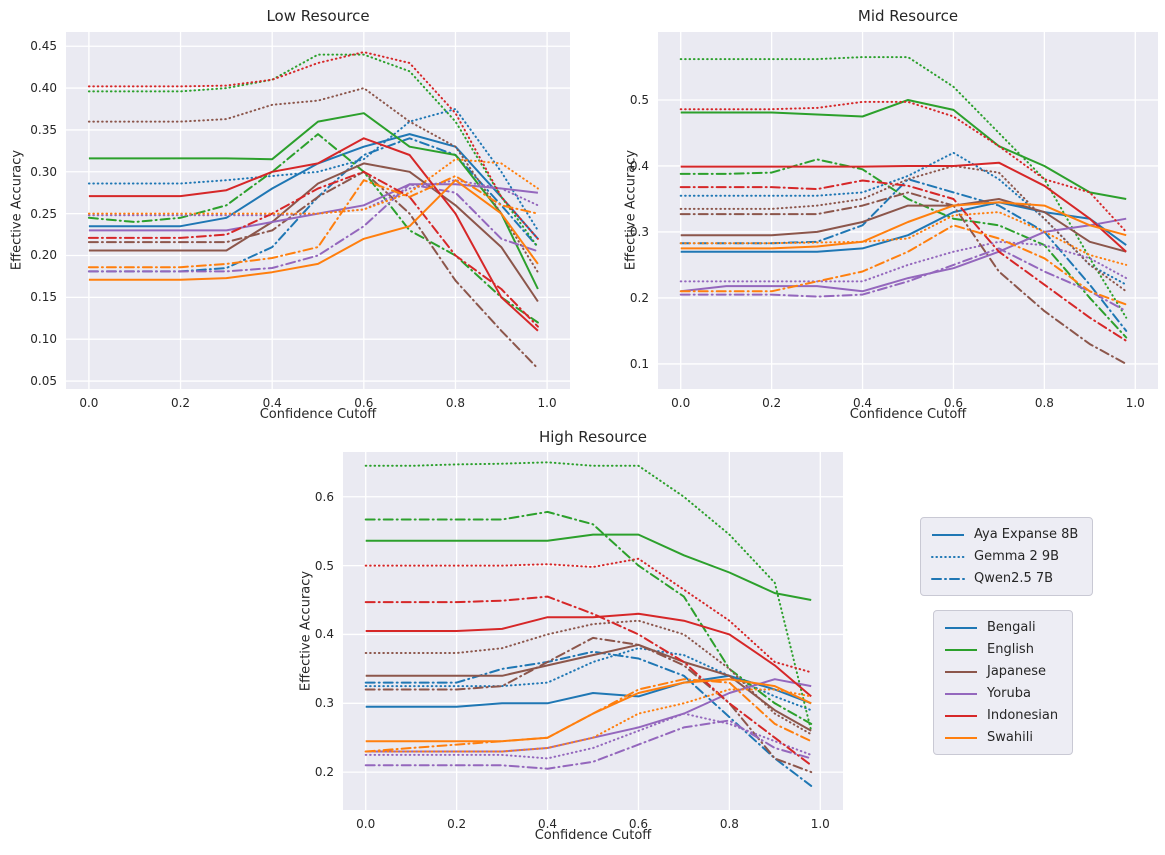 Image resolution: width=1165 pixels, height=855 pixels. I want to click on y-tick-label: 0.40, so click(43, 88).